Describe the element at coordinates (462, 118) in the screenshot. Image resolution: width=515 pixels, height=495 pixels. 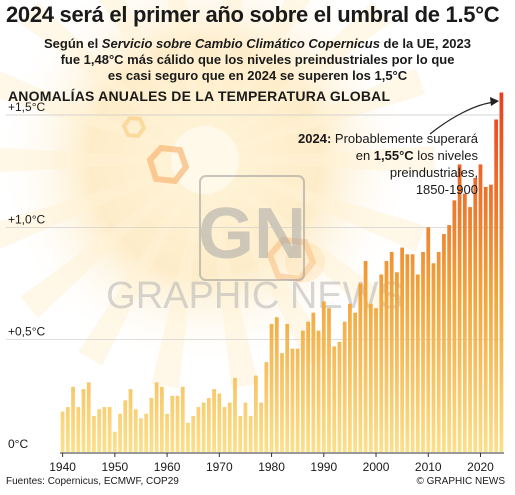
I see `annotation-arrow` at that location.